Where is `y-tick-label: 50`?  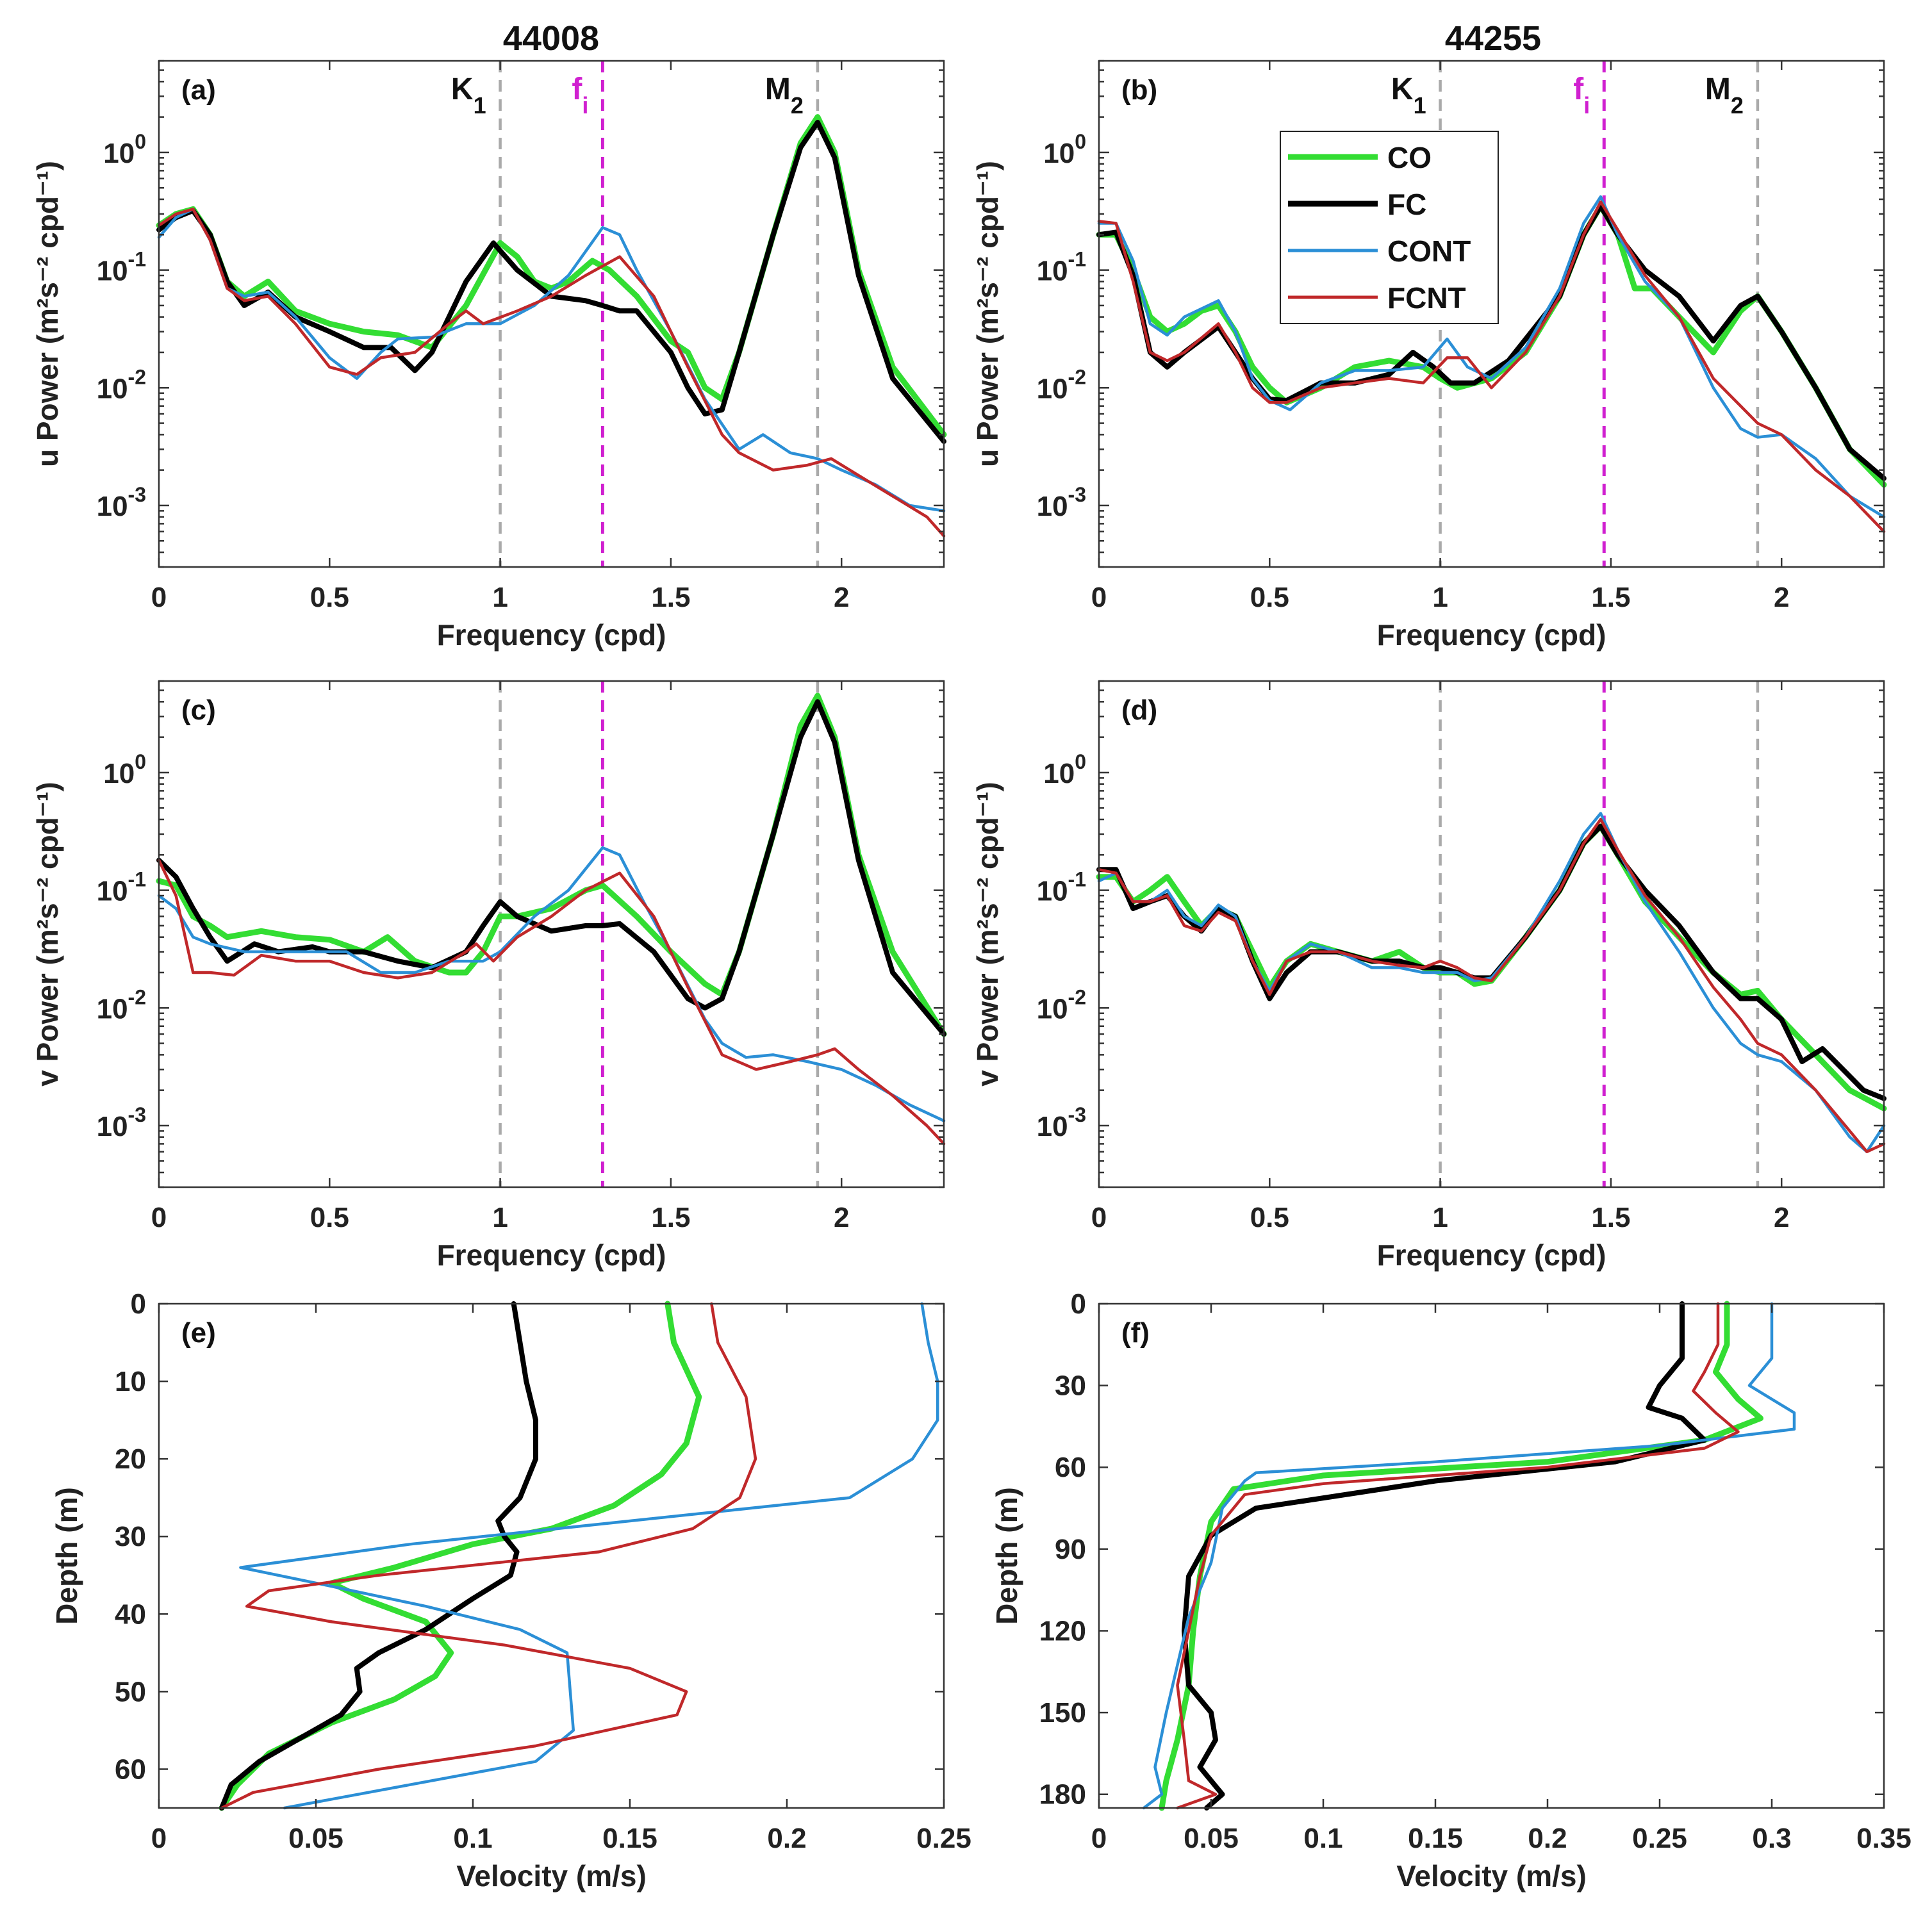 y-tick-label: 50 is located at coordinates (130, 1692).